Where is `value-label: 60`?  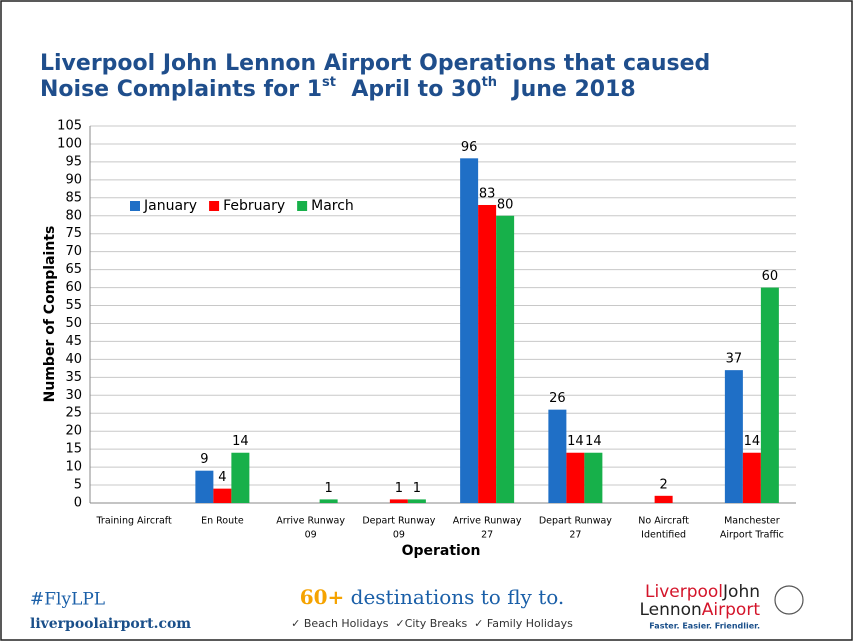
value-label: 60 is located at coordinates (770, 276).